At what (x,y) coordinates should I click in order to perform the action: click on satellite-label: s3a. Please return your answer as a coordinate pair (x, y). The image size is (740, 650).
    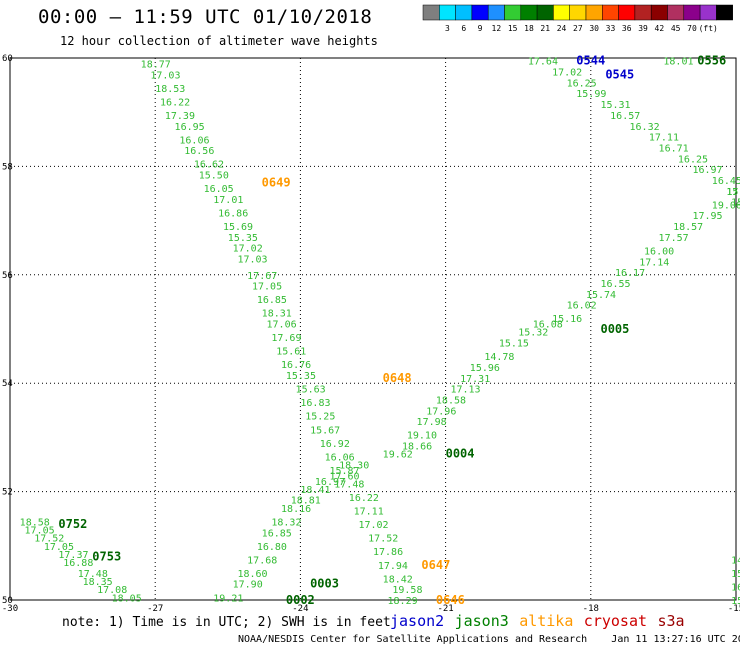
    Looking at the image, I should click on (671, 621).